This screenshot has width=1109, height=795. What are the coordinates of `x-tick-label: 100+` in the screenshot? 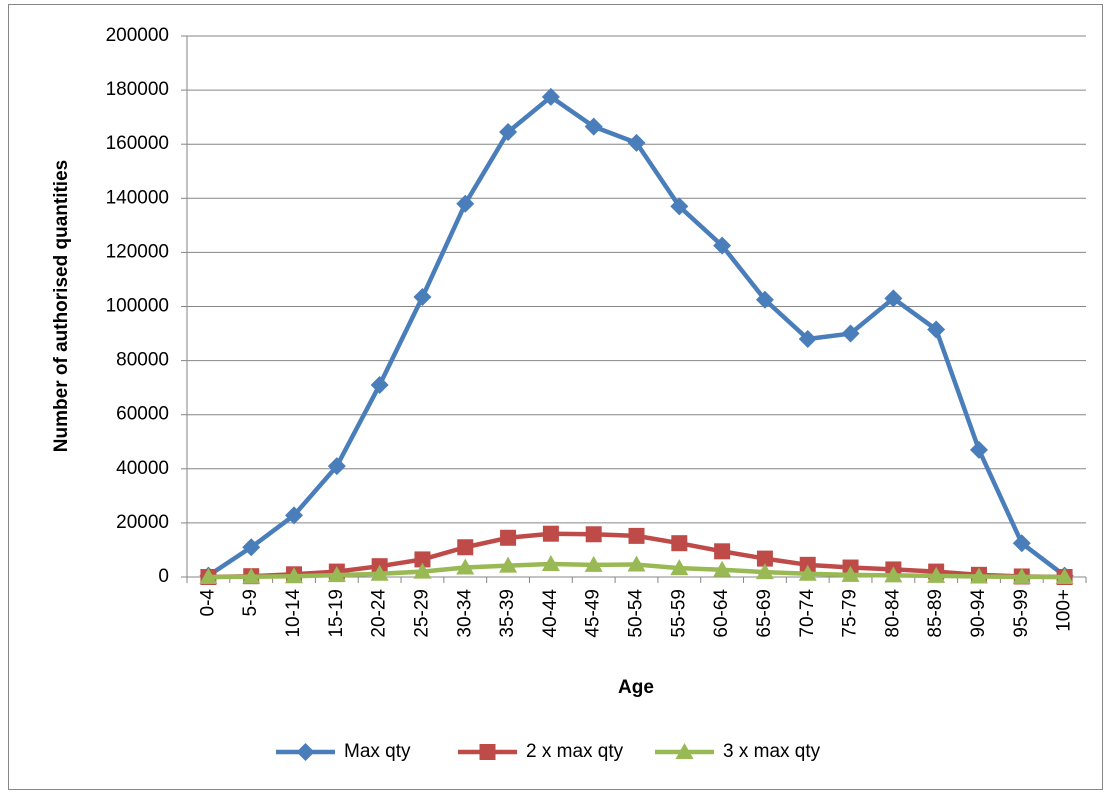 It's located at (1064, 610).